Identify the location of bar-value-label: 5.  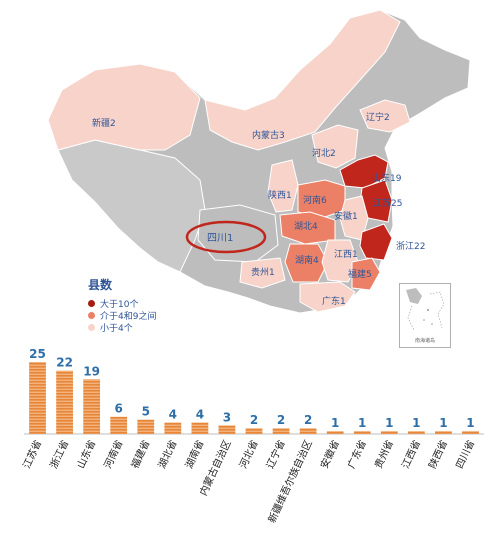
(146, 412).